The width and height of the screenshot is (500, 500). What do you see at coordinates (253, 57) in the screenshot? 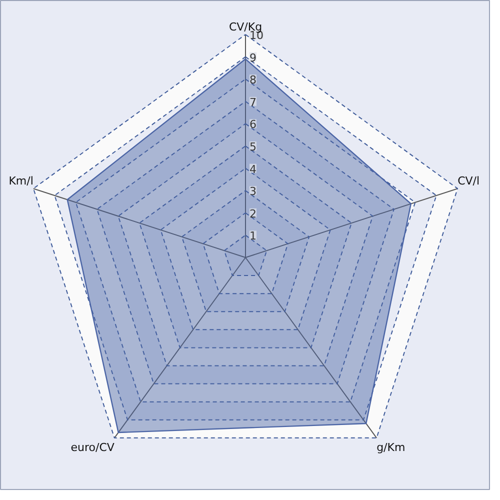
I see `y-tick-label: 9` at bounding box center [253, 57].